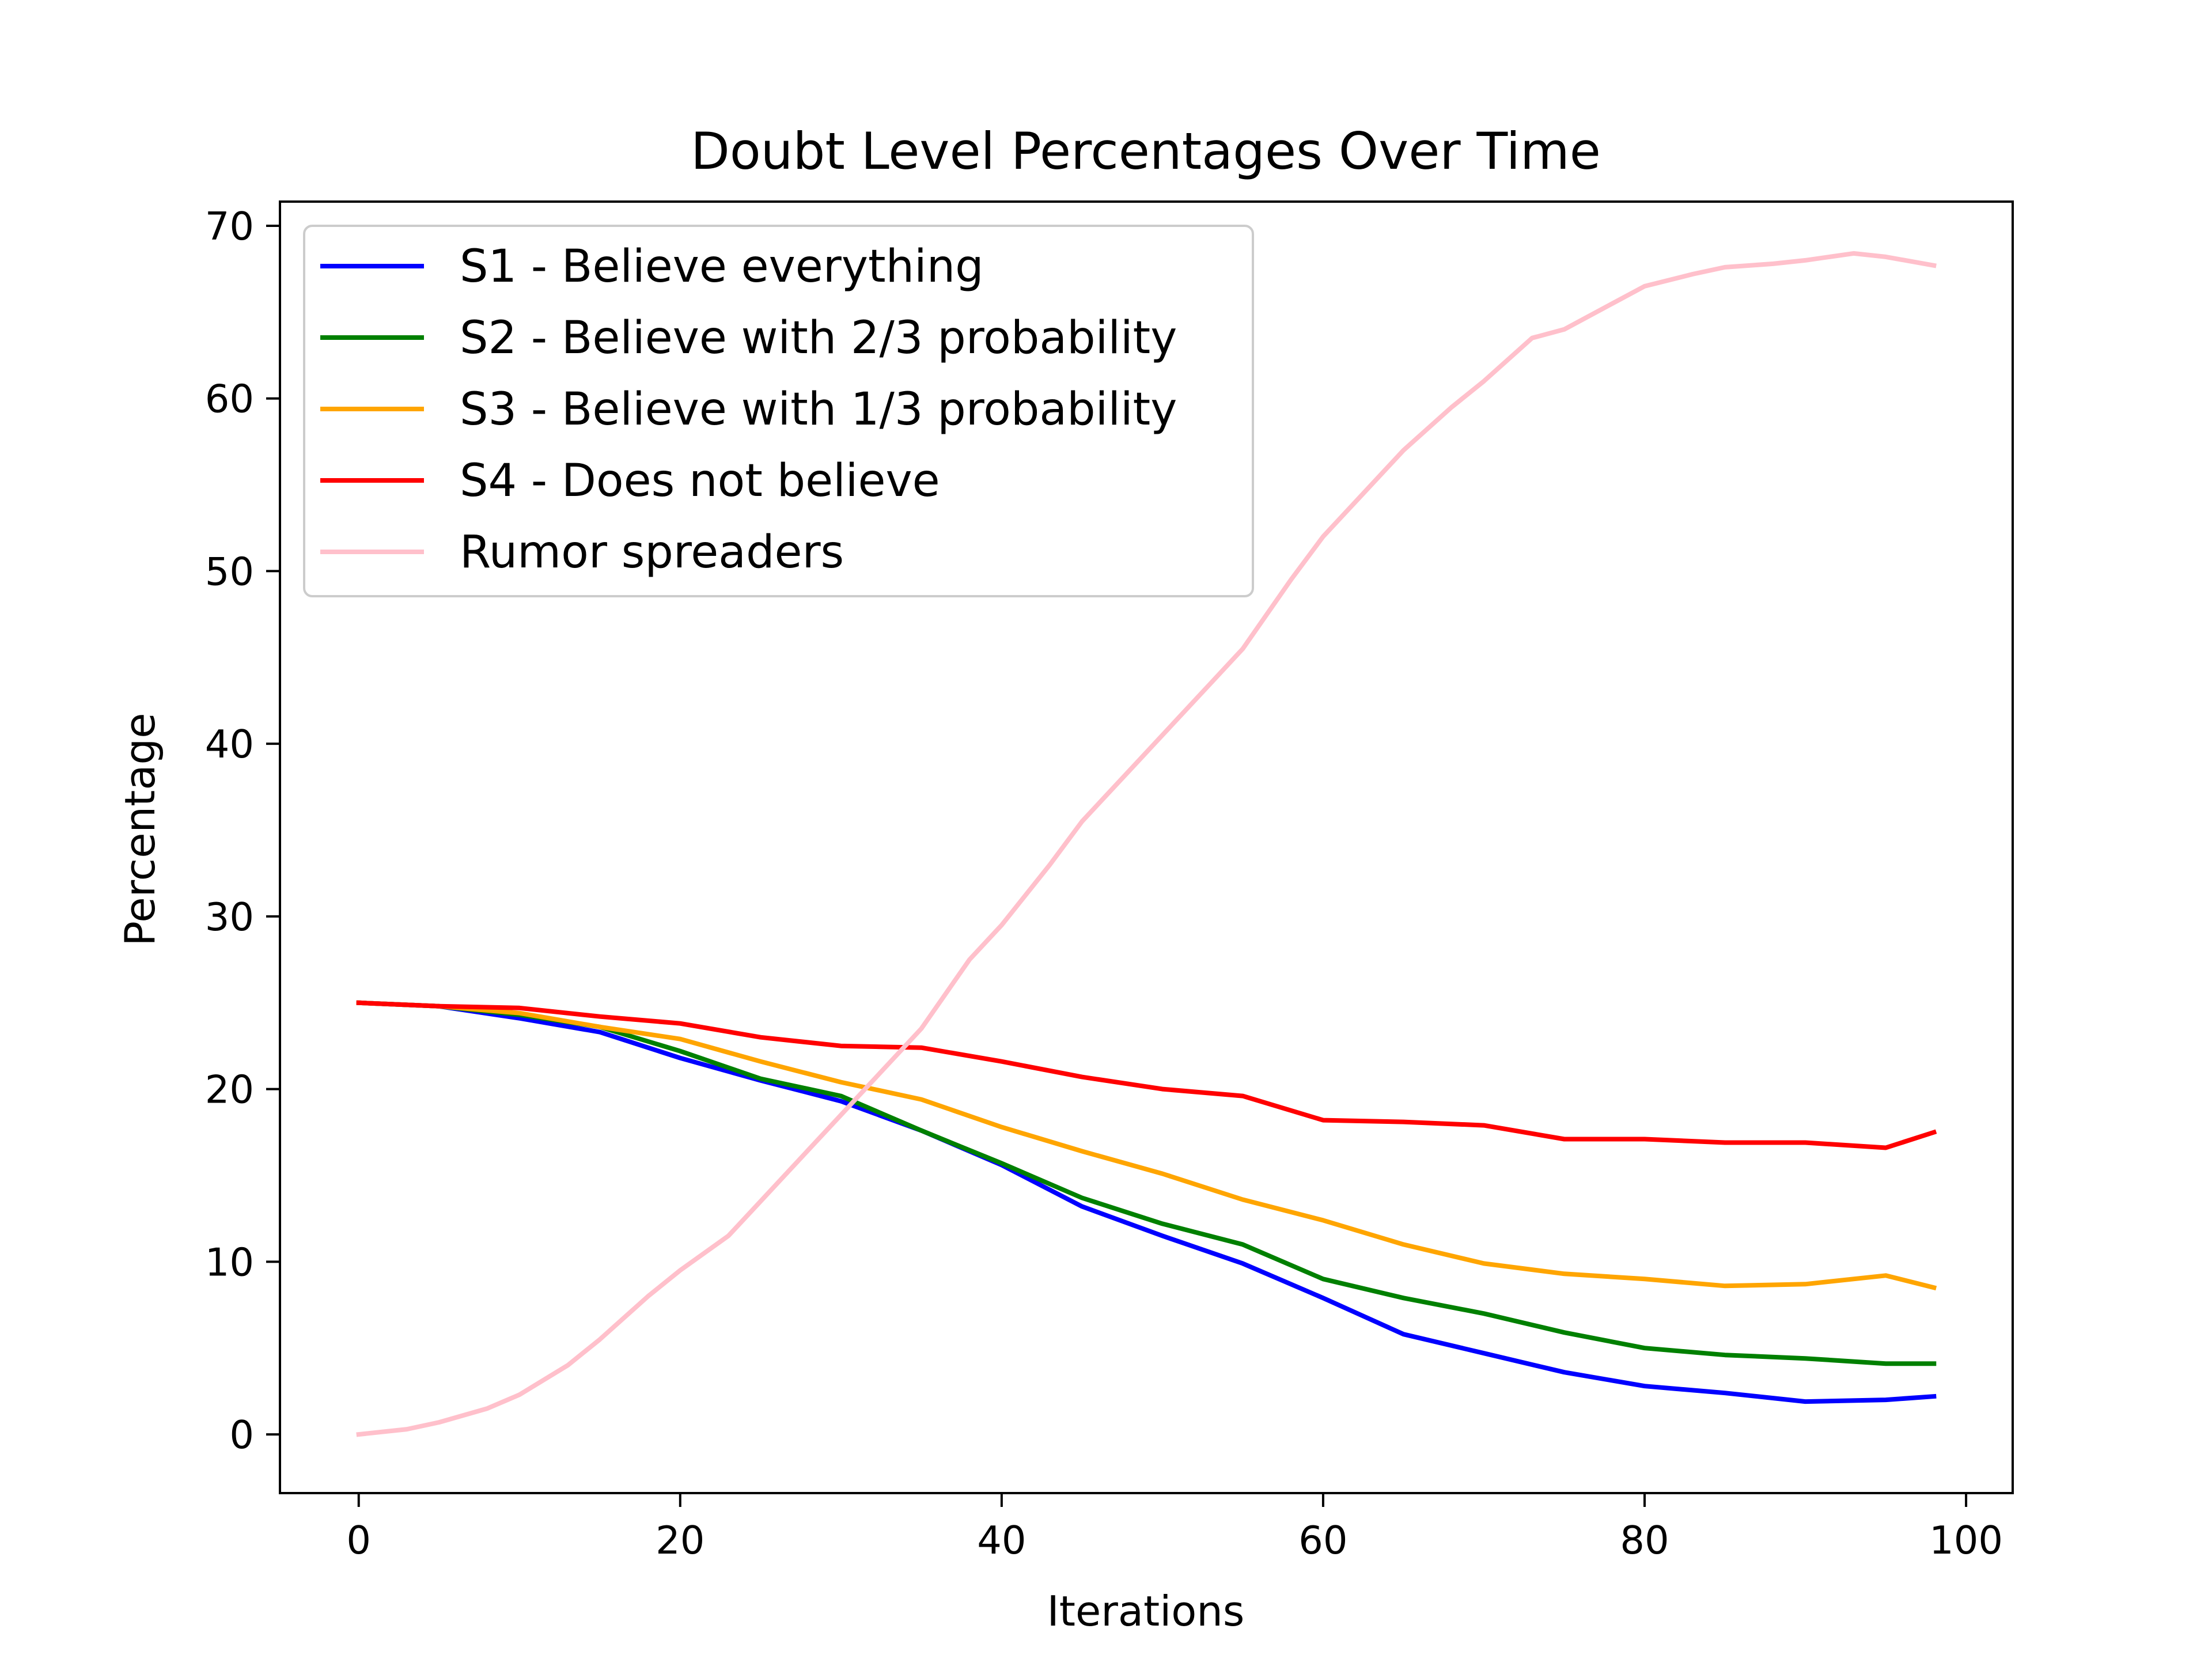 Image resolution: width=2212 pixels, height=1659 pixels. What do you see at coordinates (1322, 1540) in the screenshot?
I see `x-tick-label: 60` at bounding box center [1322, 1540].